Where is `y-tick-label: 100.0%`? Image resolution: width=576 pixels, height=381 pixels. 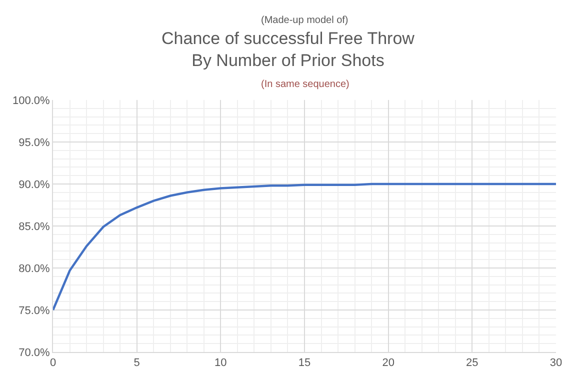 y-tick-label: 100.0% is located at coordinates (31, 100).